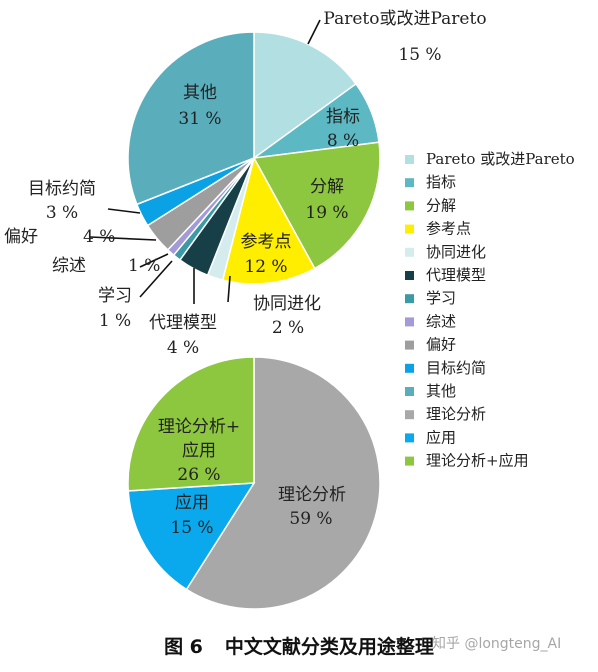  Describe the element at coordinates (456, 275) in the screenshot. I see `legend-label-5: 代理模型` at that location.